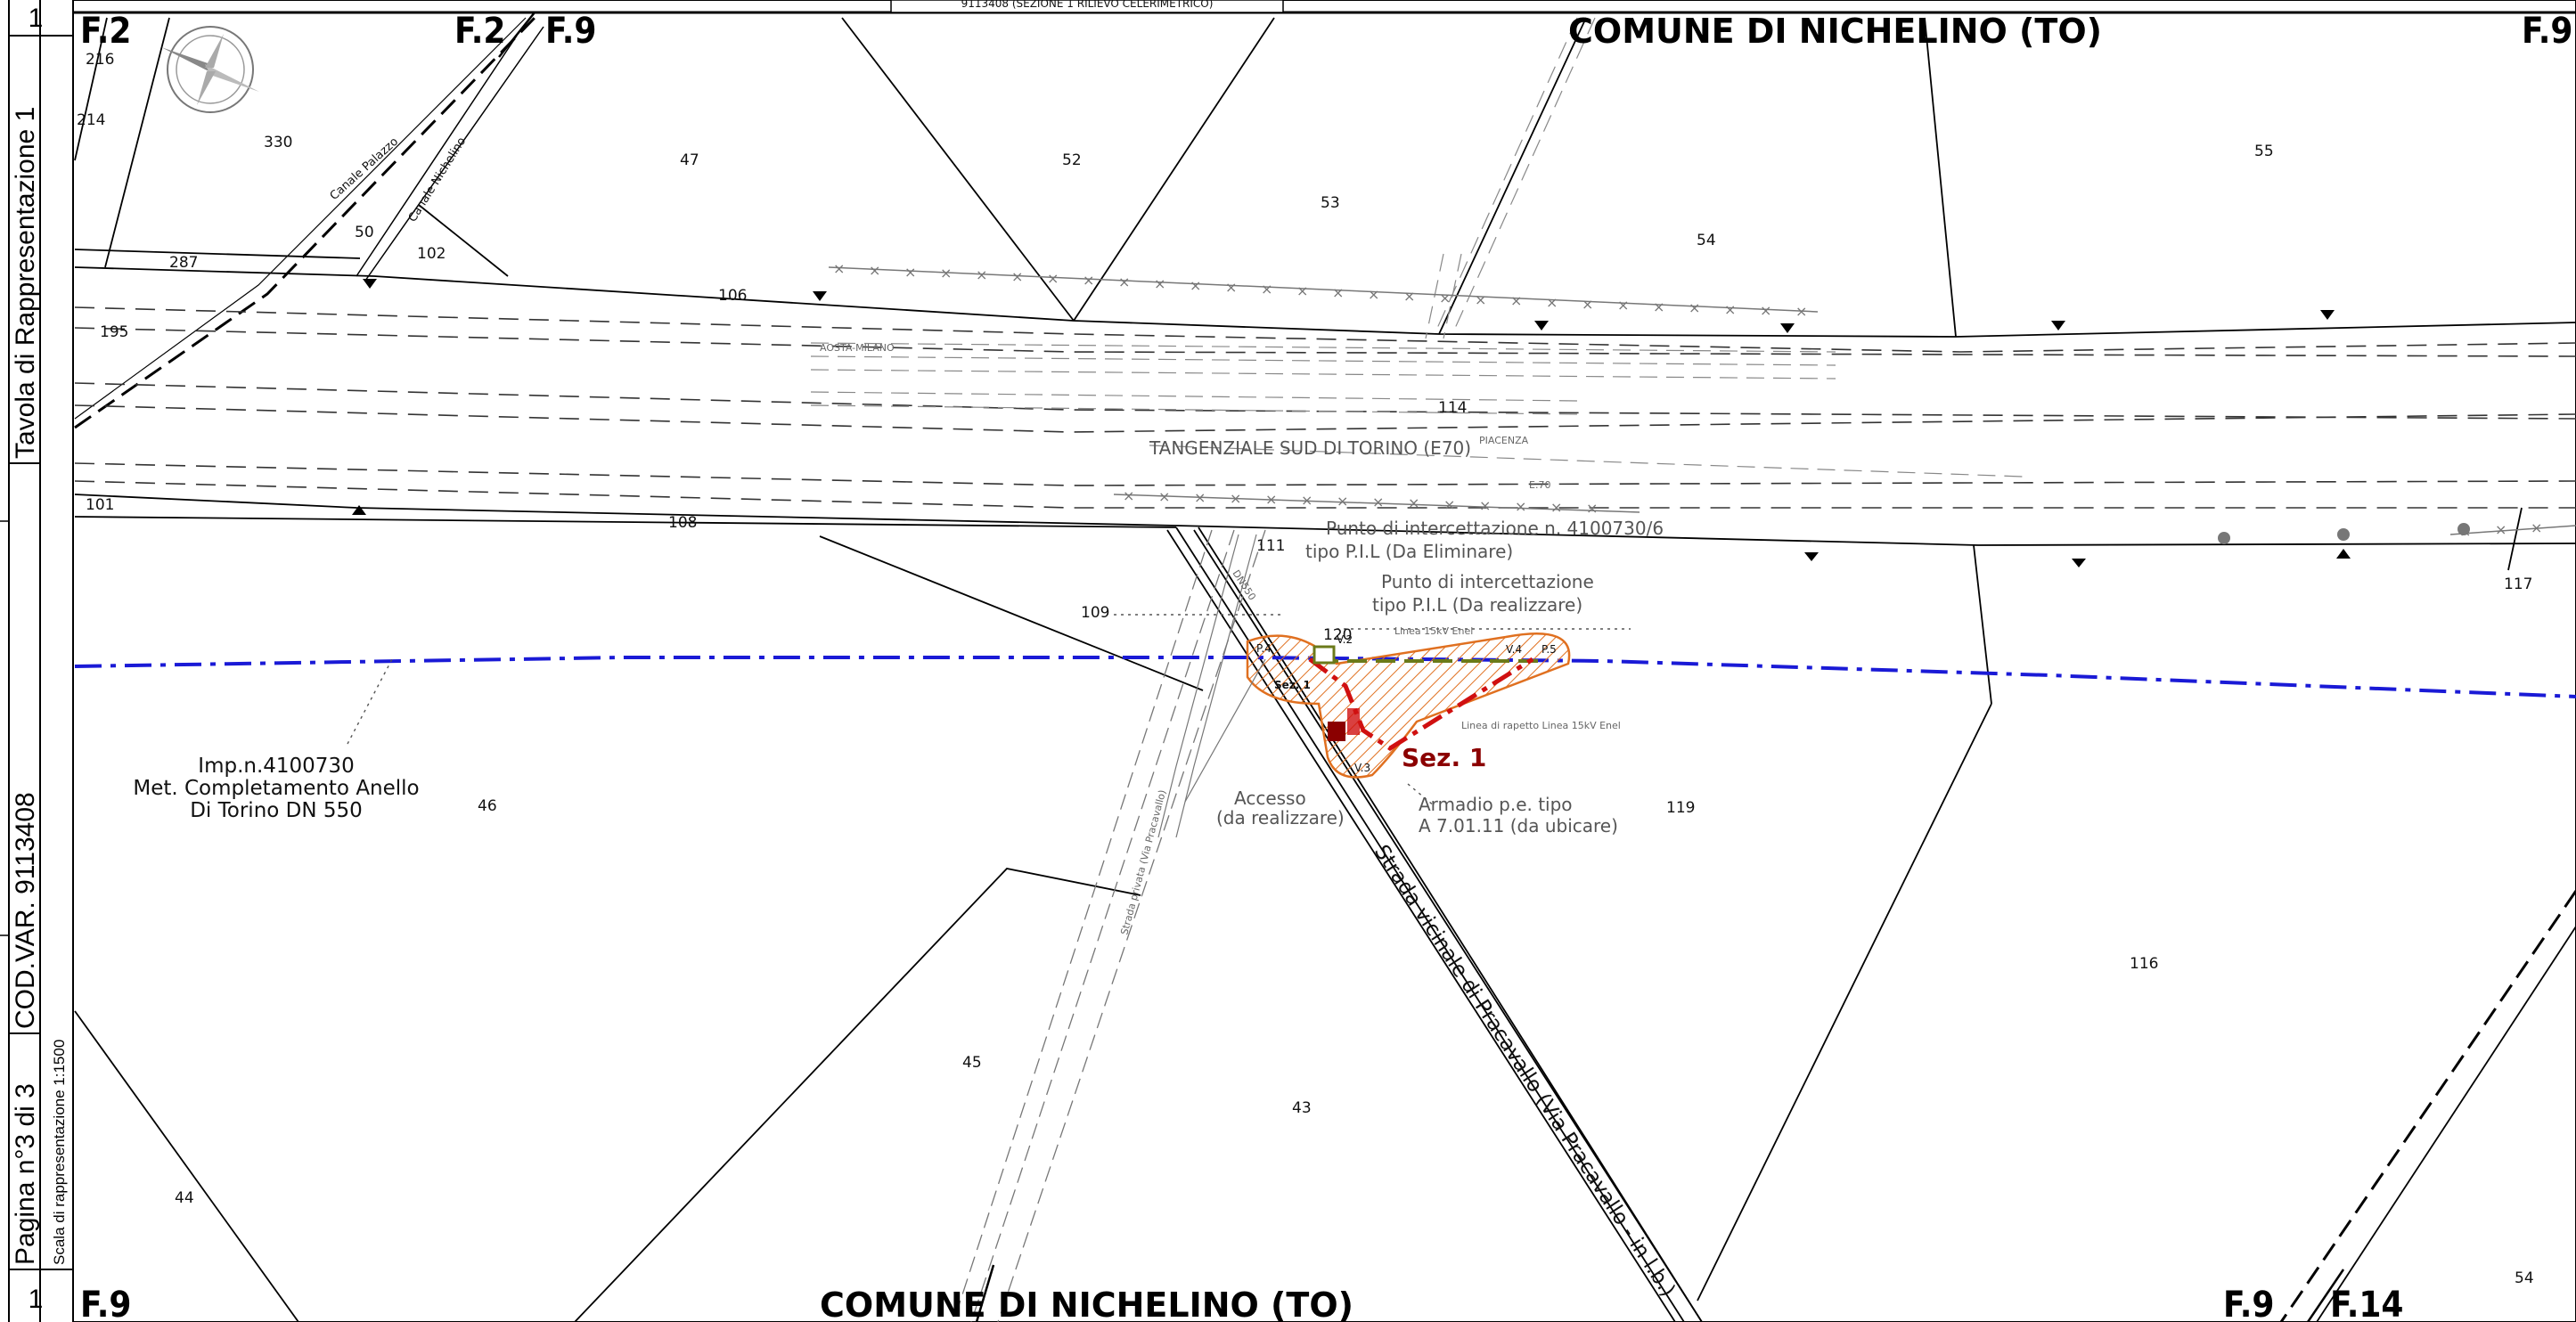 The width and height of the screenshot is (2576, 1322). What do you see at coordinates (1504, 441) in the screenshot?
I see `piacenza-label: PIACENZA` at bounding box center [1504, 441].